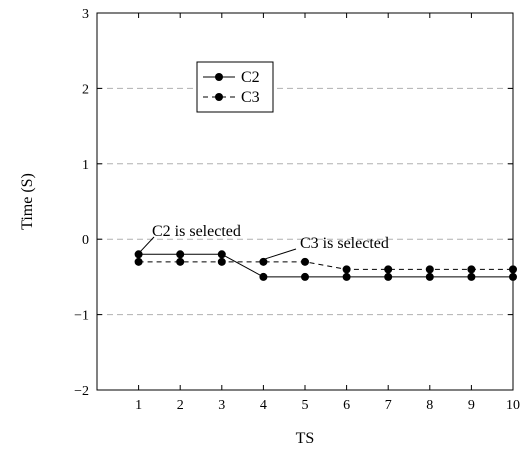 This screenshot has width=529, height=450. What do you see at coordinates (81, 391) in the screenshot?
I see `y-tick-label: −2` at bounding box center [81, 391].